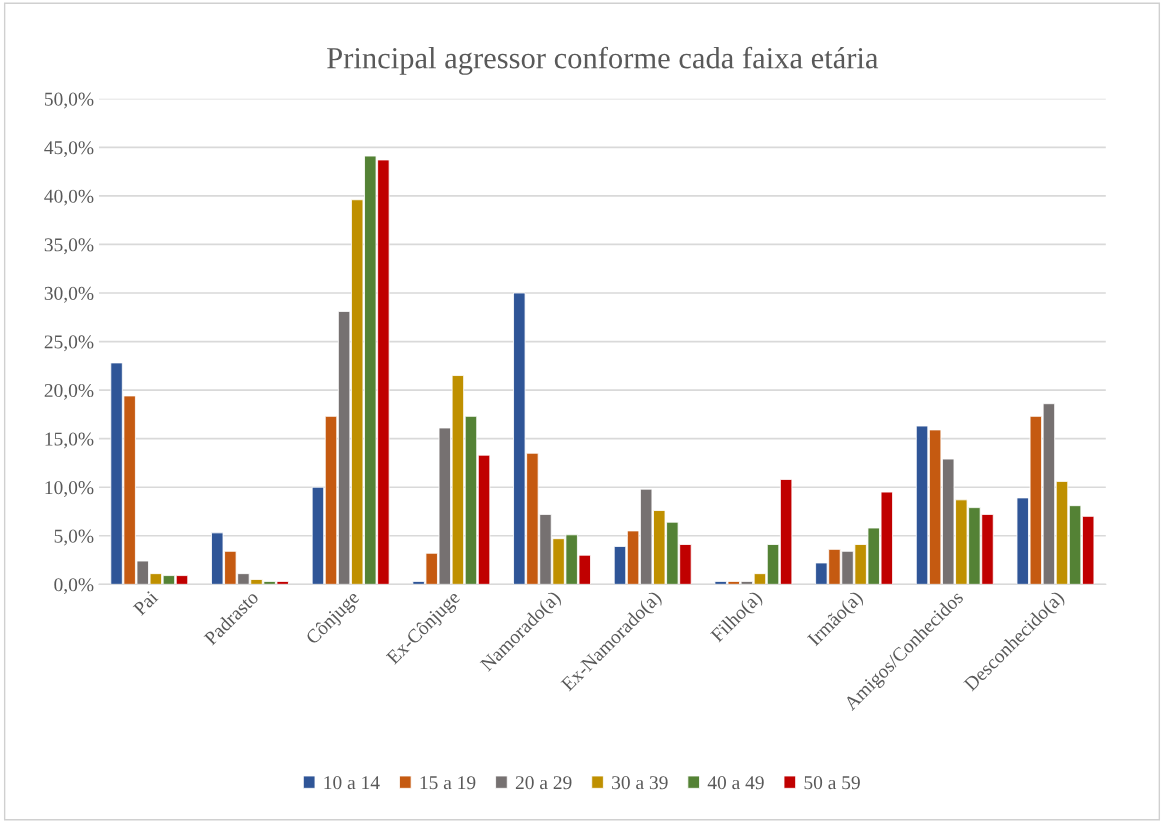 Image resolution: width=1164 pixels, height=823 pixels. What do you see at coordinates (603, 60) in the screenshot?
I see `chart-title: Principal agressor conforme cada faixa etária` at bounding box center [603, 60].